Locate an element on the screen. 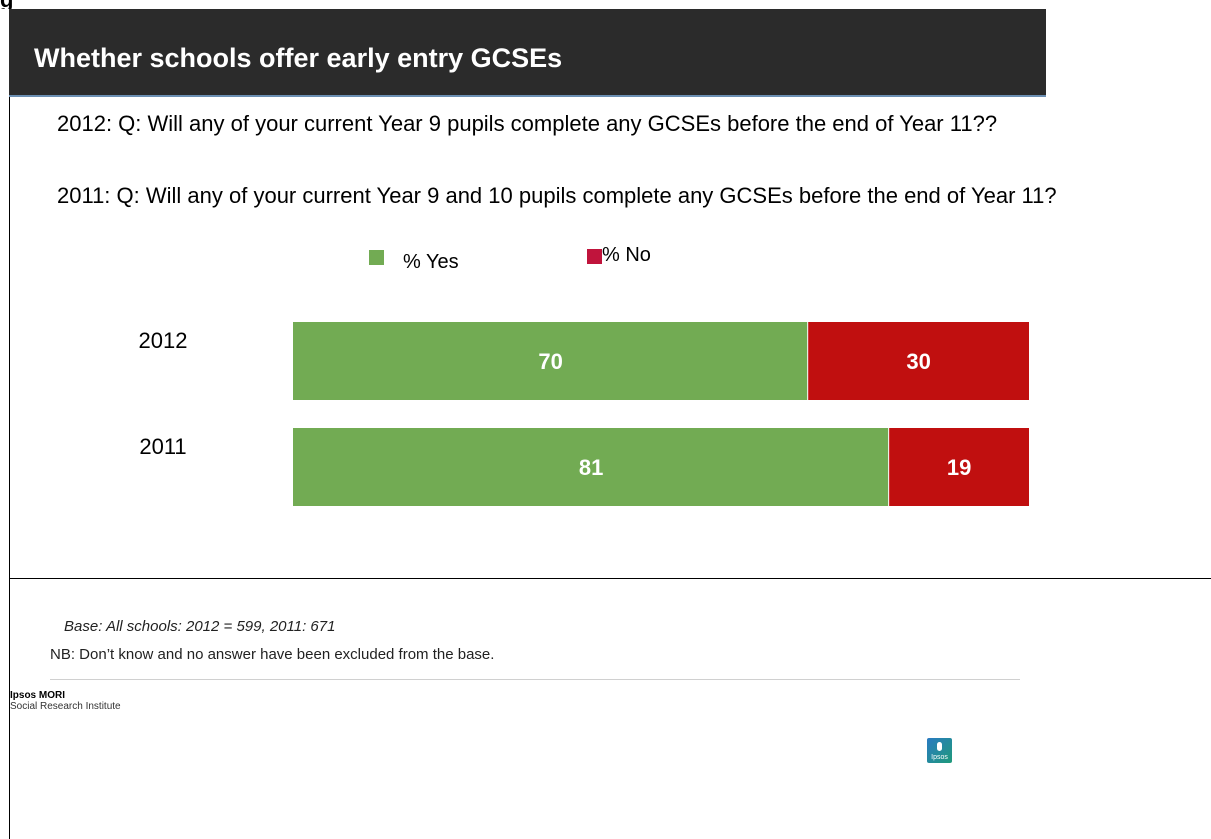 The image size is (1211, 839). corner-fragment: g is located at coordinates (10, 4).